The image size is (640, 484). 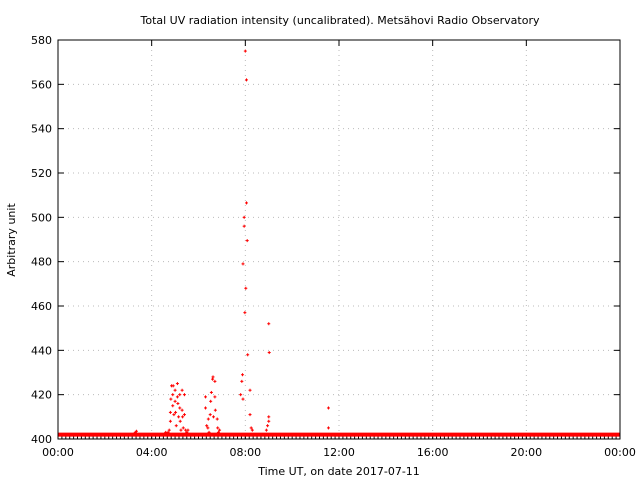 What do you see at coordinates (41, 395) in the screenshot?
I see `y-tick-label: 420` at bounding box center [41, 395].